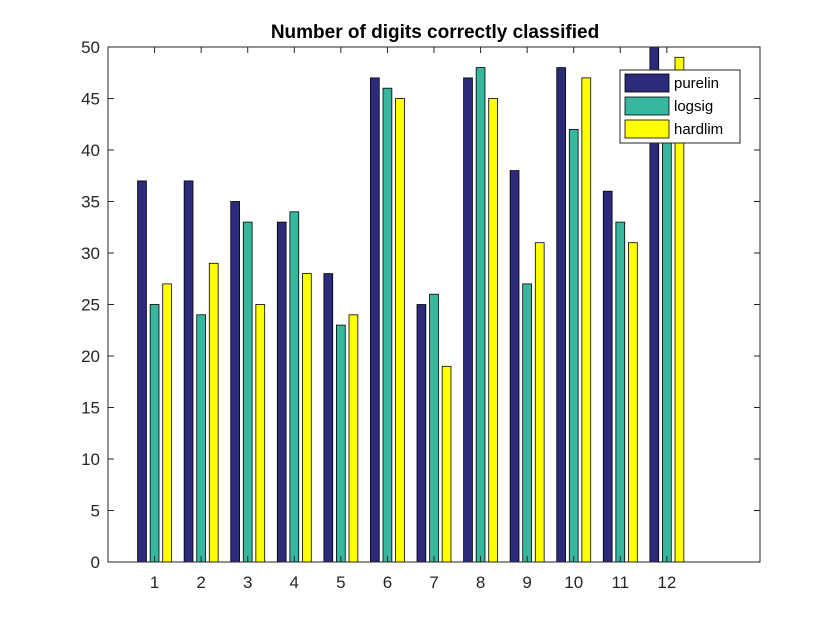 This screenshot has height=630, width=840. What do you see at coordinates (666, 582) in the screenshot?
I see `x-tick-label: 12` at bounding box center [666, 582].